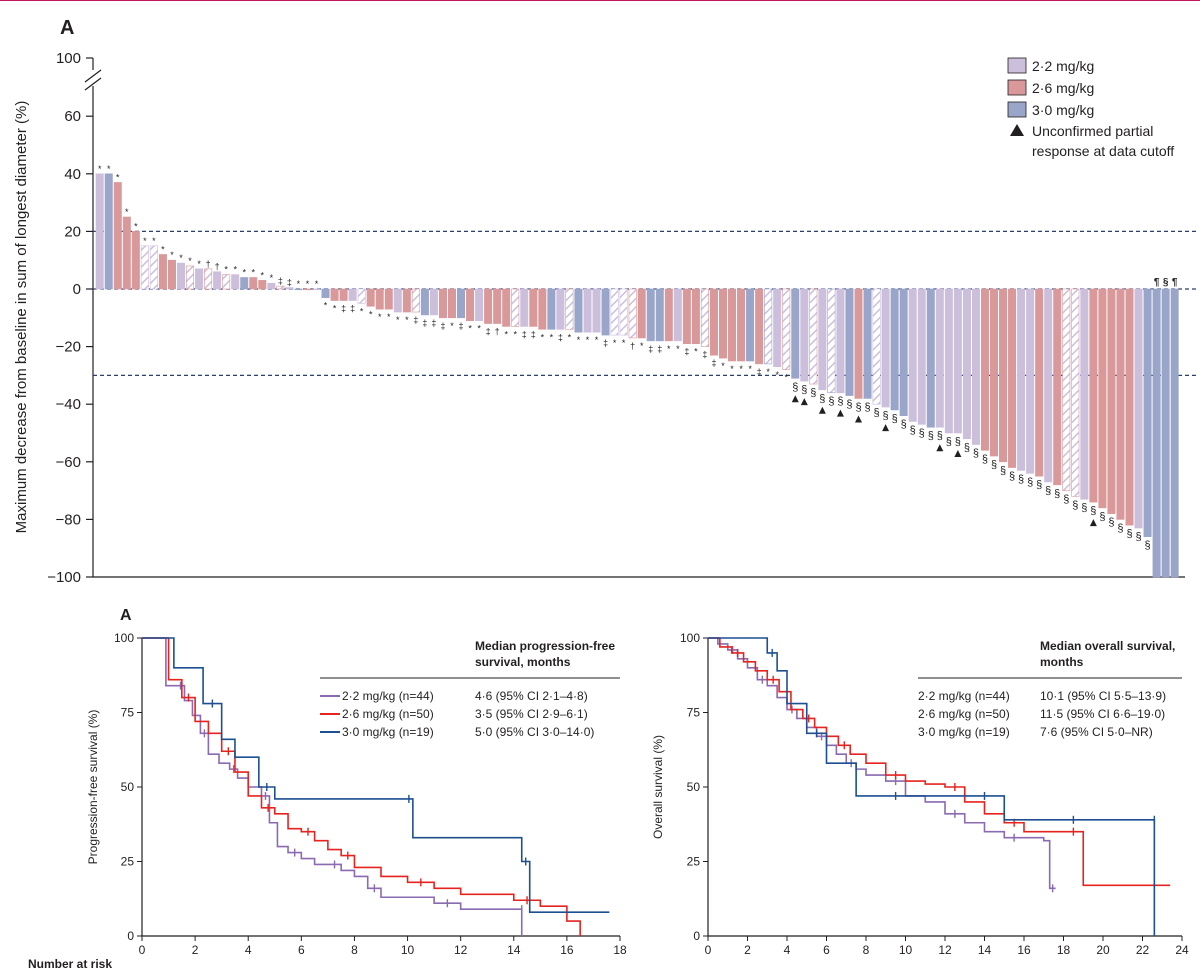  What do you see at coordinates (68, 404) in the screenshot?
I see `y-tick-label: −40` at bounding box center [68, 404].